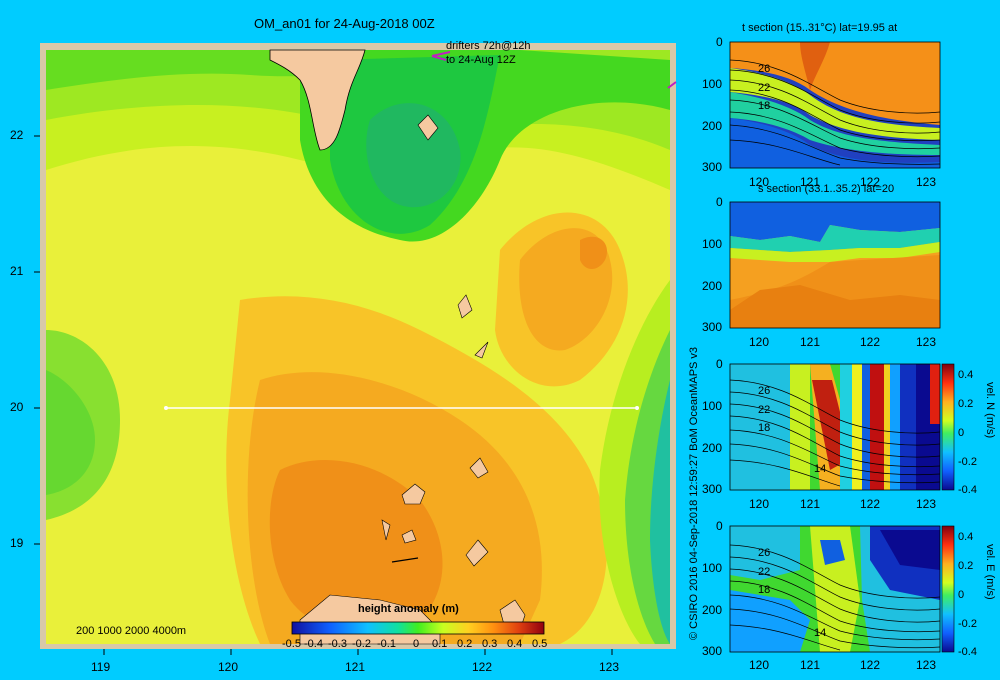  I want to click on panel-2-x-tick: 122, so click(870, 342).